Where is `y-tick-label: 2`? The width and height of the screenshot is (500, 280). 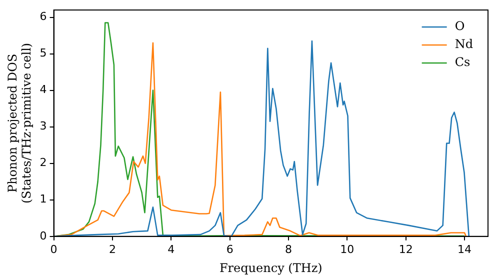
y-tick-label: 2 is located at coordinates (43, 163).